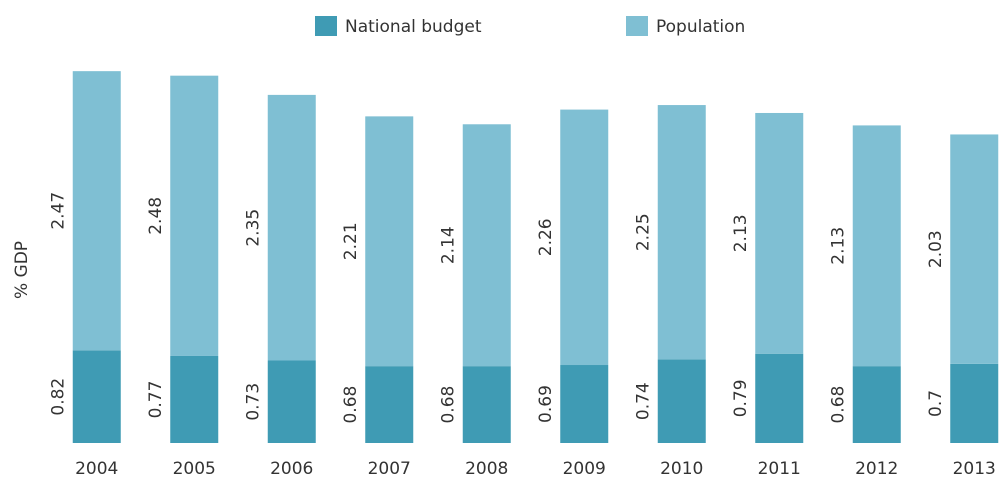 The width and height of the screenshot is (999, 487). Describe the element at coordinates (546, 404) in the screenshot. I see `value-label: 0.69` at that location.